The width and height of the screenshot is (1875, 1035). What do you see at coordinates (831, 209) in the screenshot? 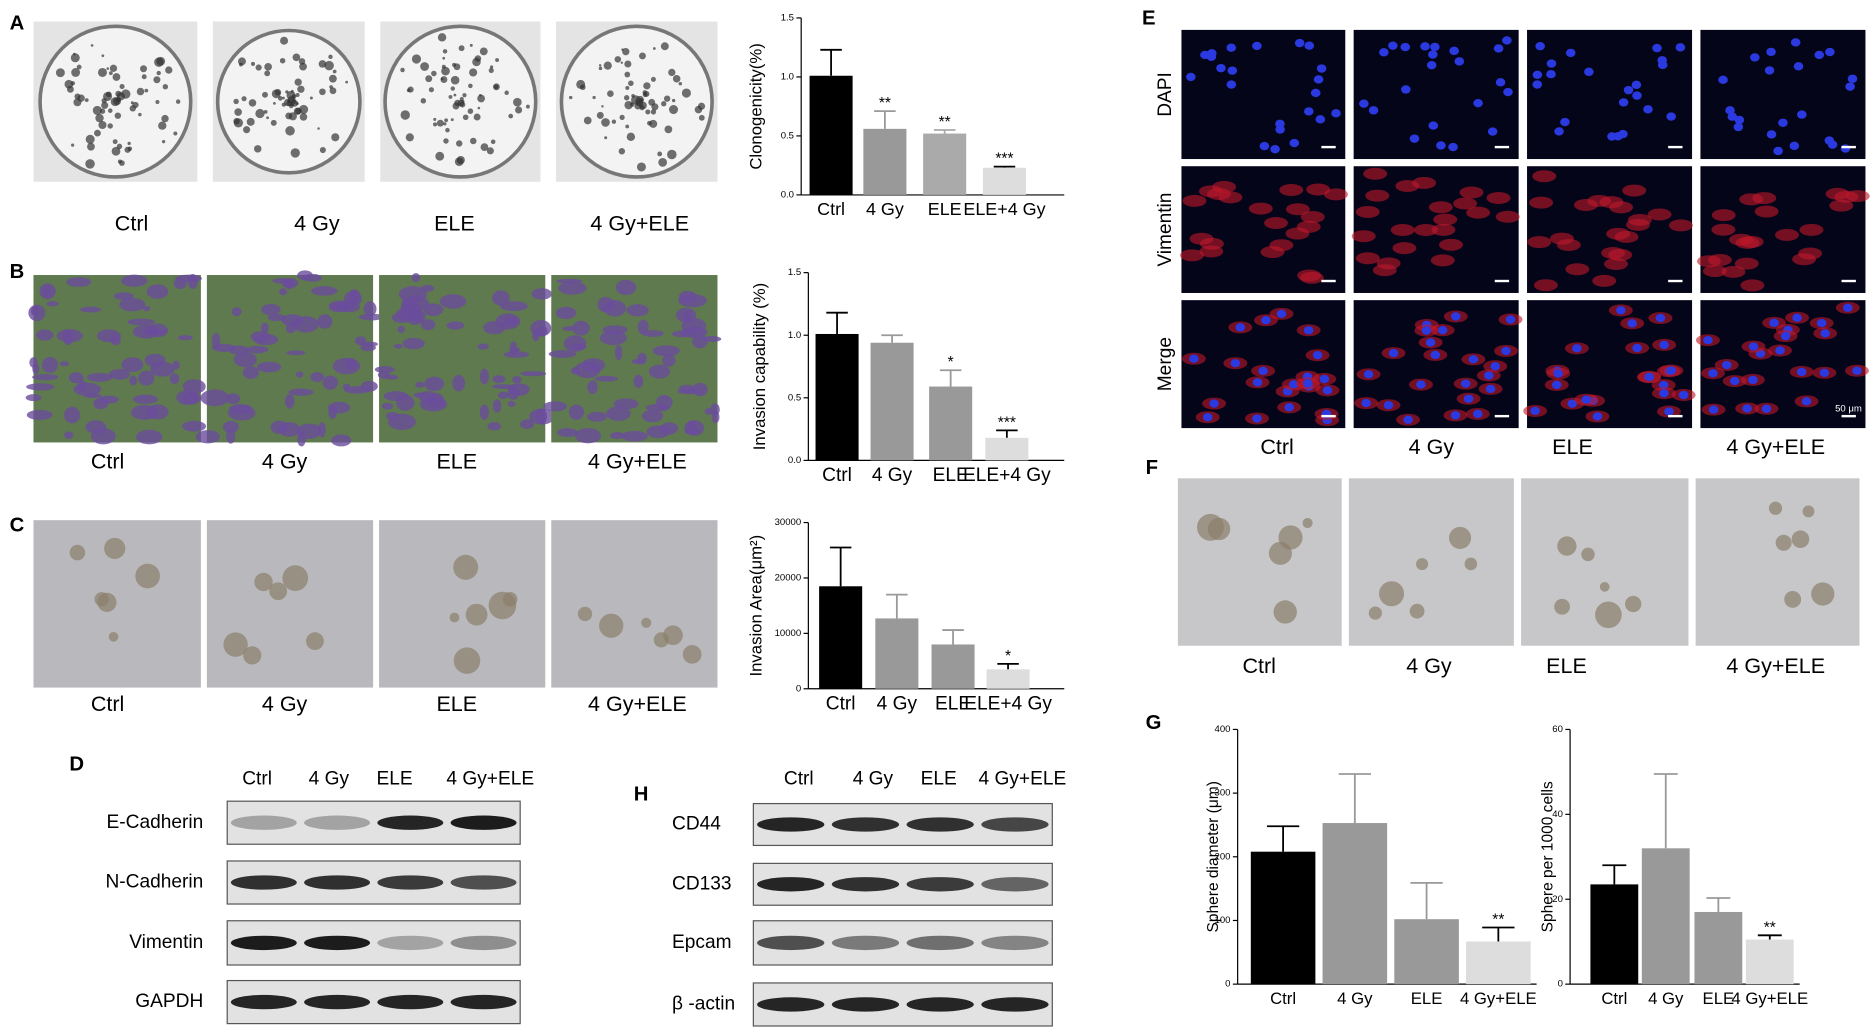
I see `x-tick-label: Ctrl` at bounding box center [831, 209].